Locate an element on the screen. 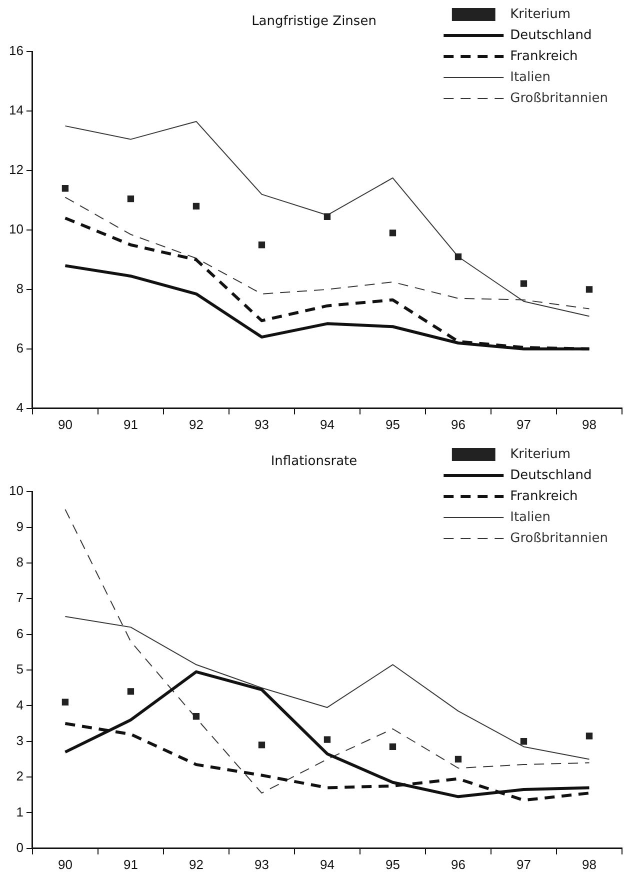 Image resolution: width=632 pixels, height=887 pixels. chart-title: Inflationsrate is located at coordinates (314, 462).